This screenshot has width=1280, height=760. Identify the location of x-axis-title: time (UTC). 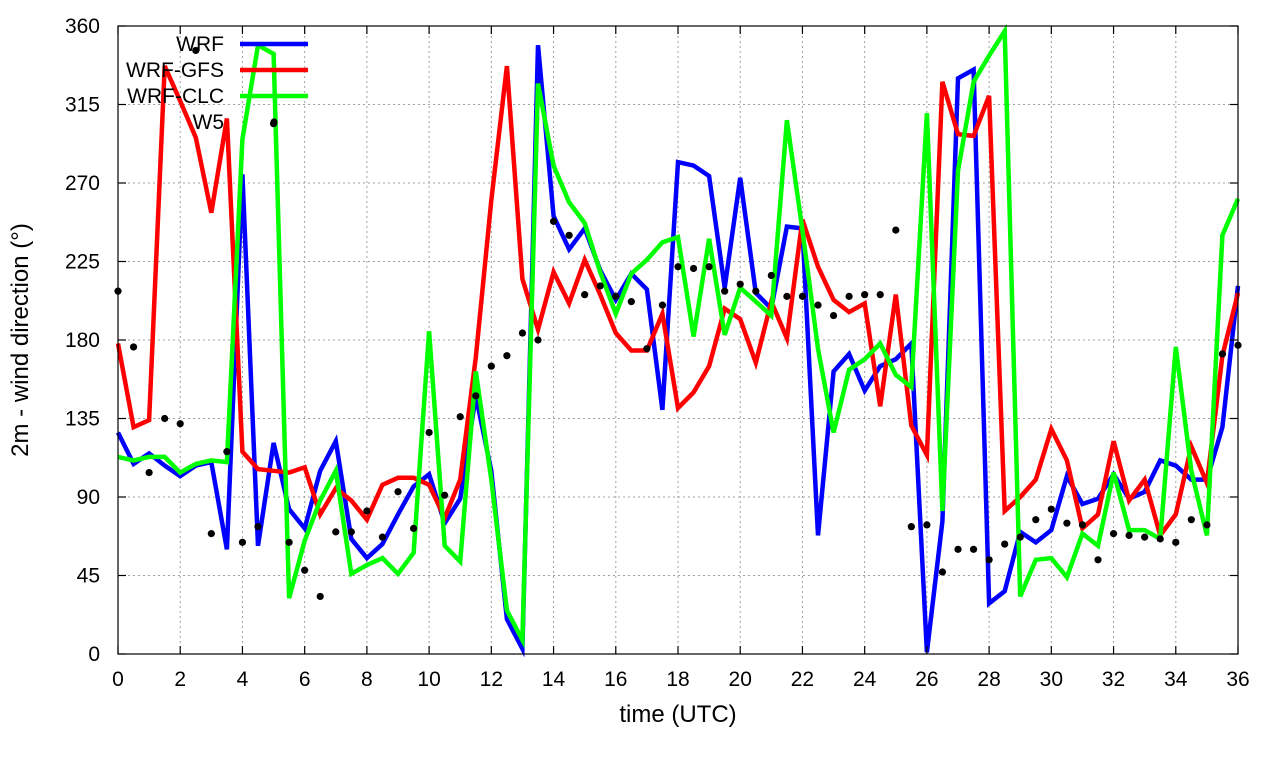
(677, 714).